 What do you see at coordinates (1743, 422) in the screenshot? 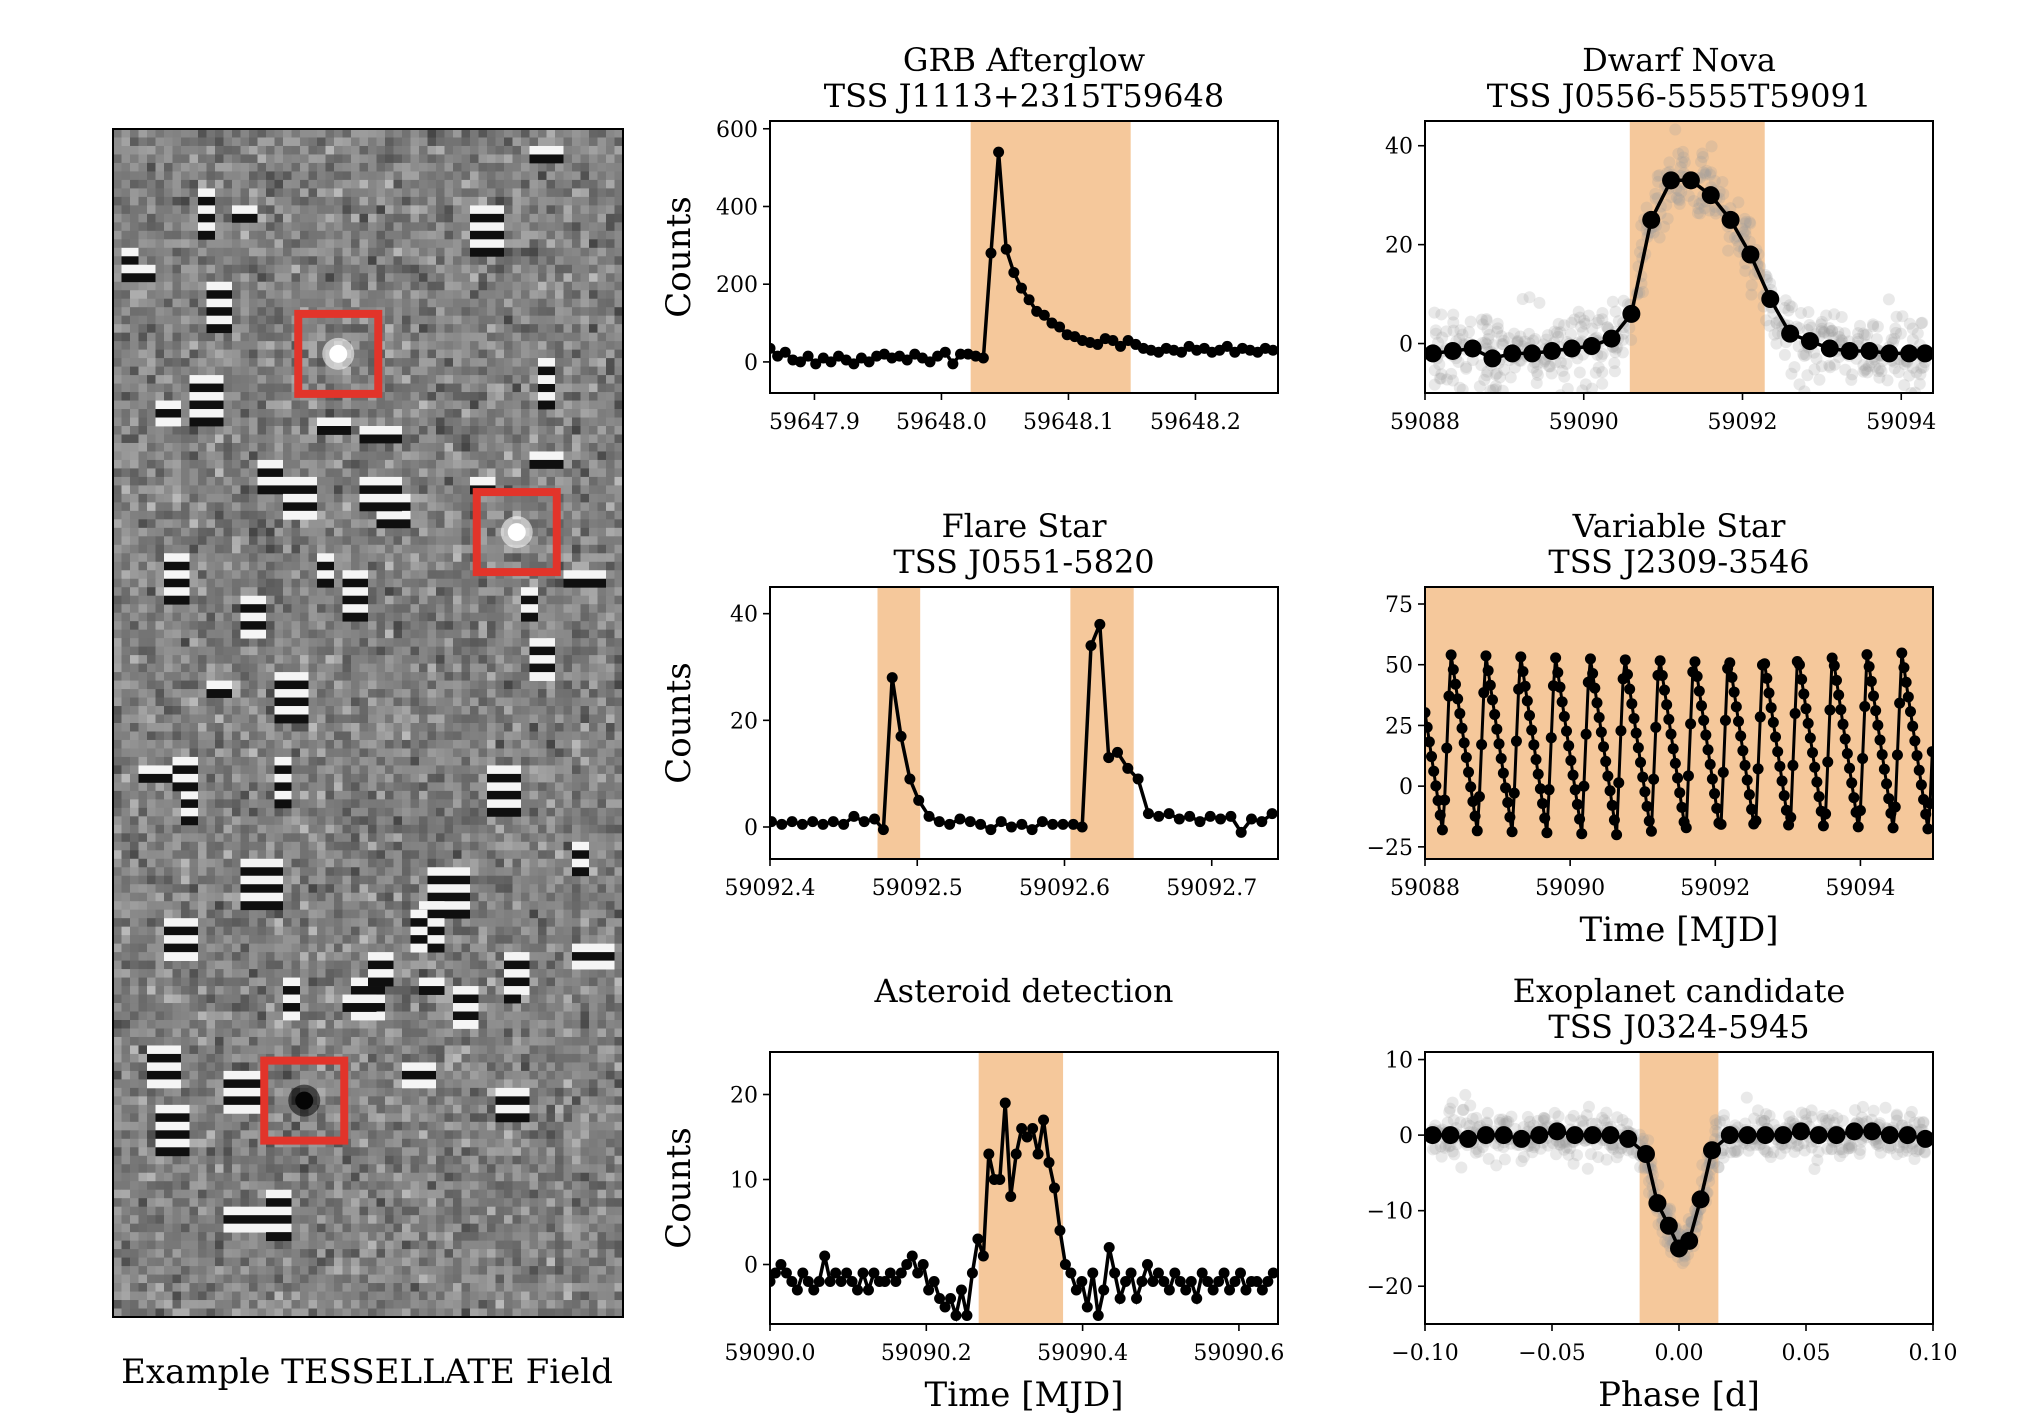
I see `x-tick-label: 59092` at bounding box center [1743, 422].